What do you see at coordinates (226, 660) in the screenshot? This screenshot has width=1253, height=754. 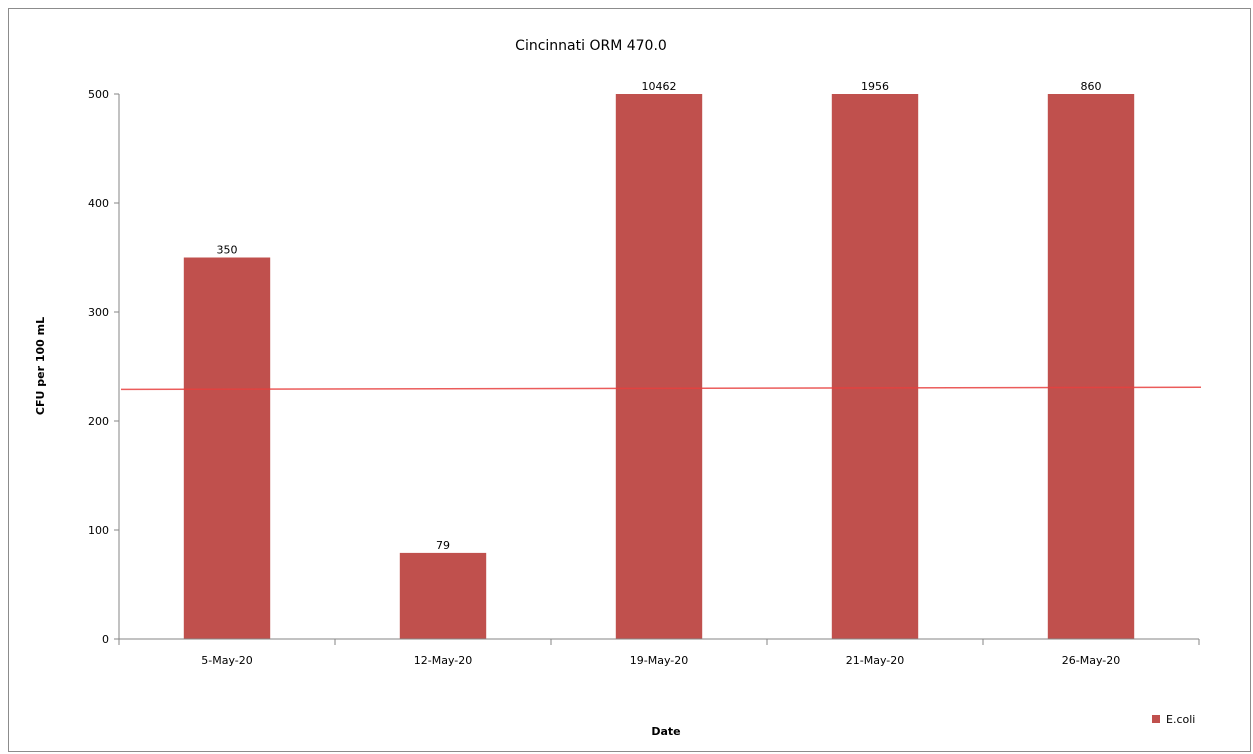 I see `x-tick-label: 5-May-20` at bounding box center [226, 660].